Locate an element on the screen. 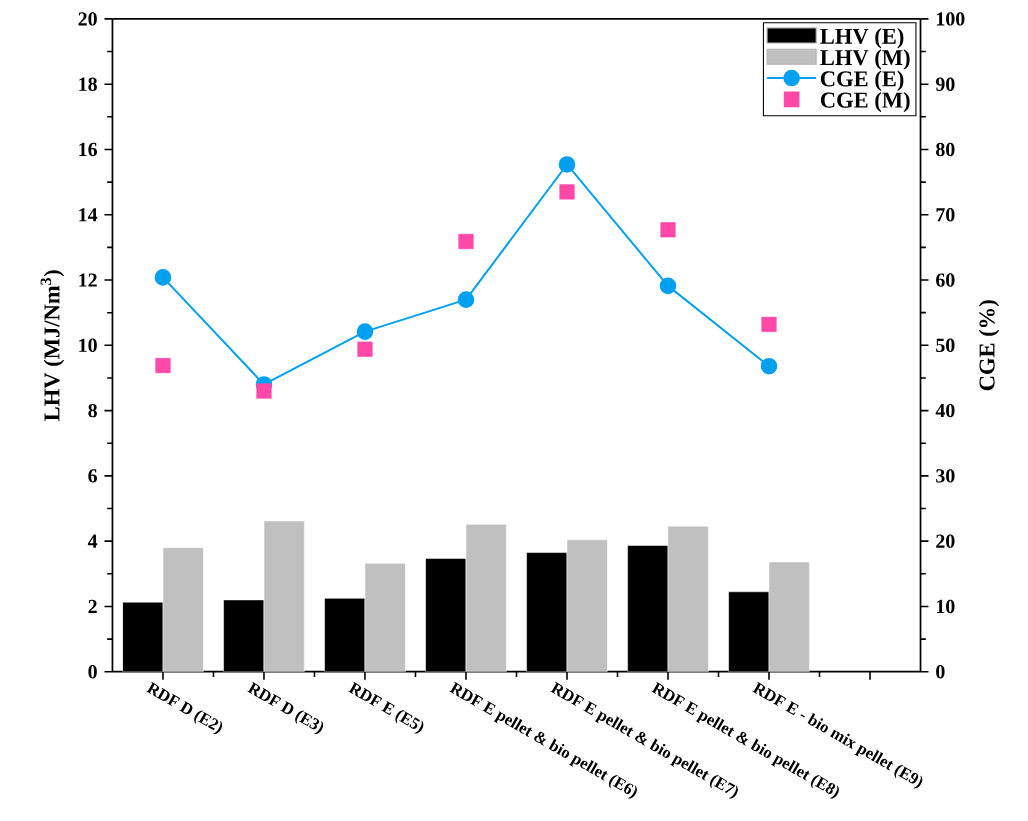 The image size is (1028, 821). x-tick-label: RDF D (E3) is located at coordinates (285, 708).